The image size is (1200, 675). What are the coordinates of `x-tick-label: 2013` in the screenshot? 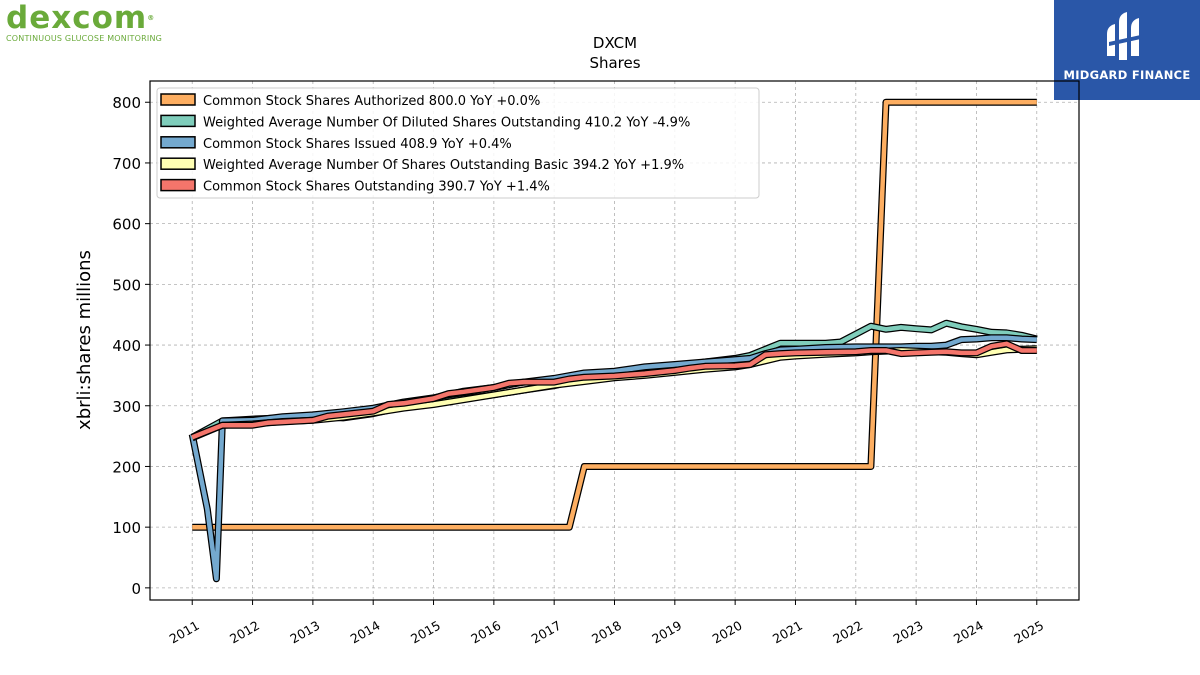 It's located at (304, 632).